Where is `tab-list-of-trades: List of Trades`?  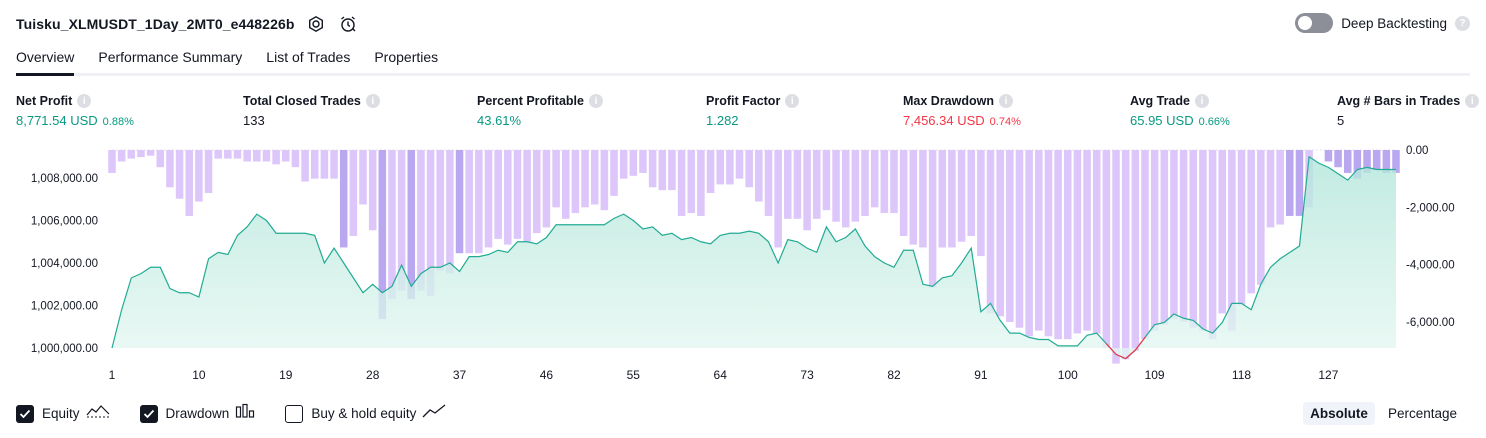 tab-list-of-trades: List of Trades is located at coordinates (308, 57).